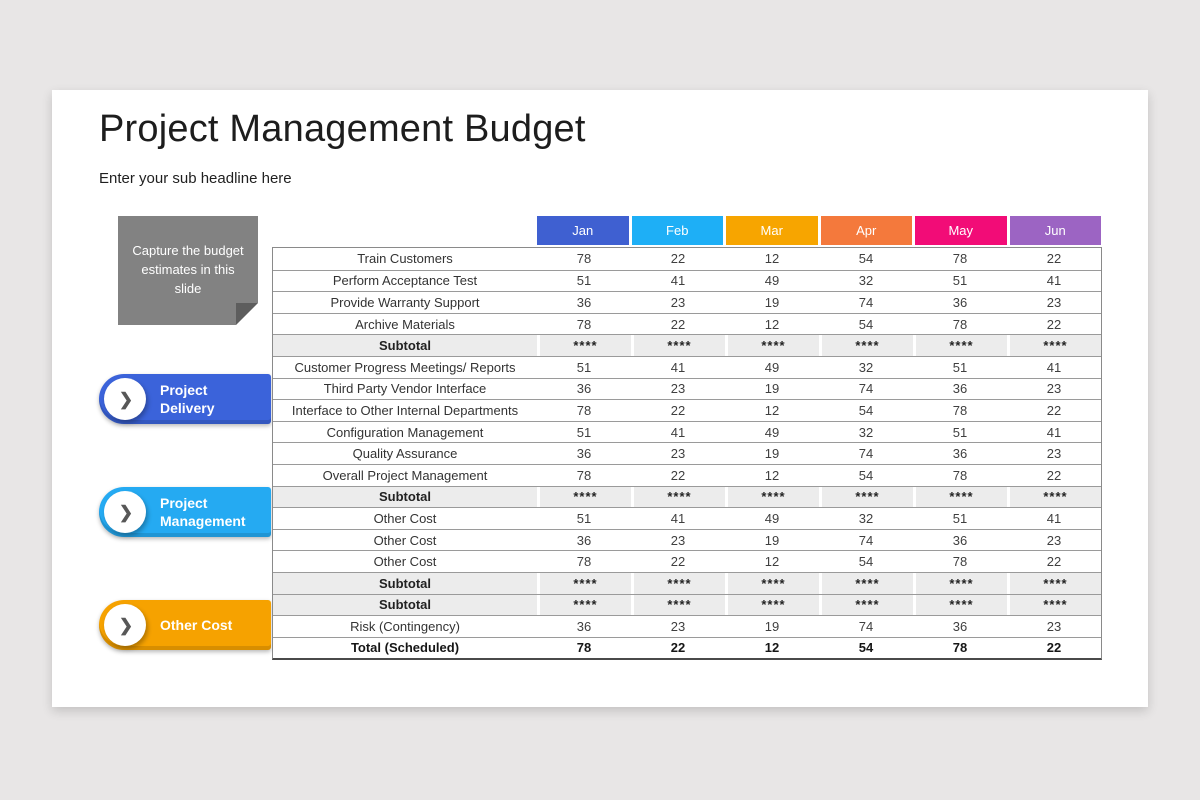  What do you see at coordinates (405, 540) in the screenshot?
I see `row-label: Other Cost` at bounding box center [405, 540].